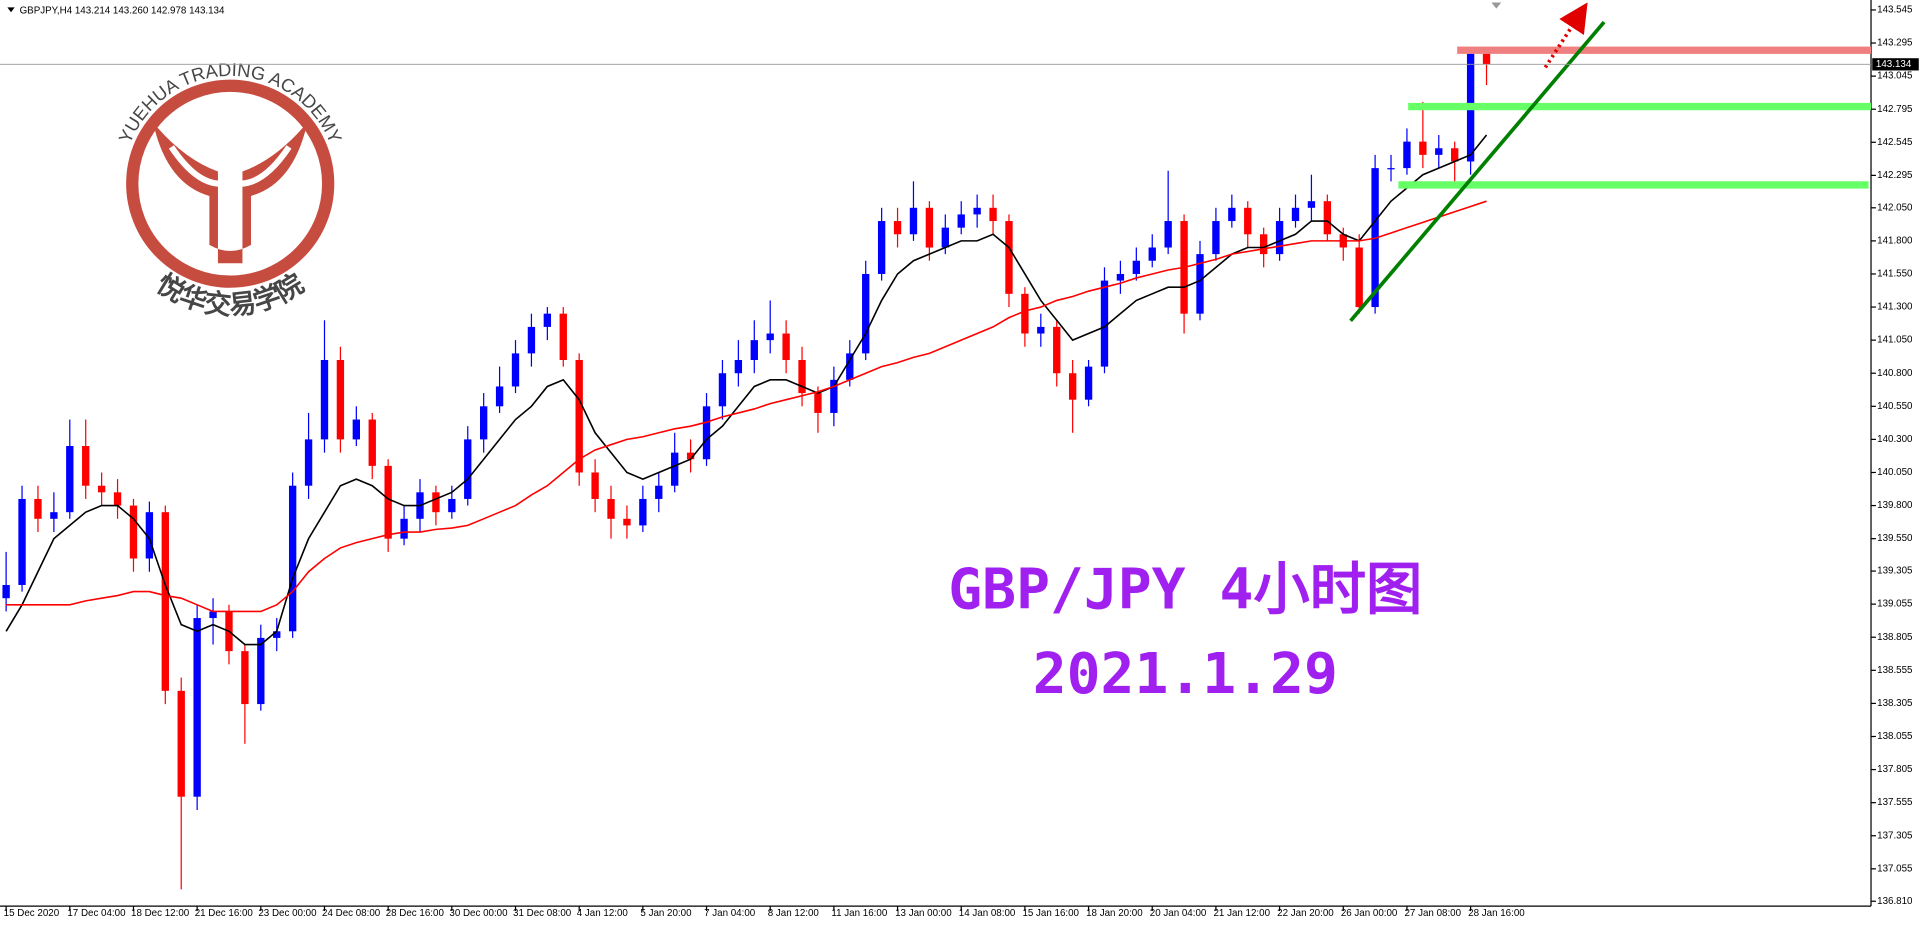 This screenshot has height=927, width=1920. I want to click on x-tick-label: 14 Jan 08:00, so click(987, 913).